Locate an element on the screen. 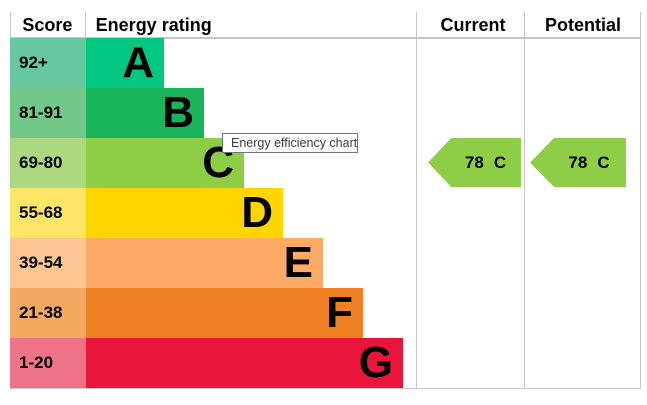  score-range-g: 1-20 is located at coordinates (48, 363).